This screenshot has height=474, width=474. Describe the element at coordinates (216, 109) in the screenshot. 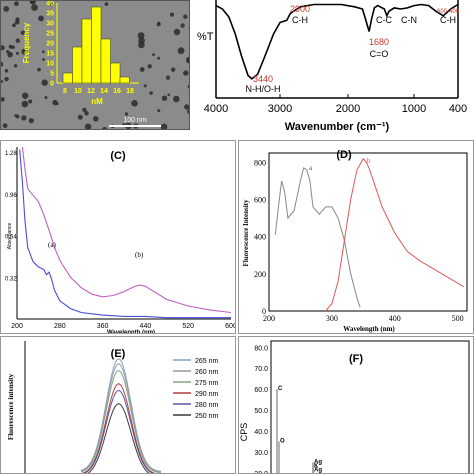

I see `ftir-x-tick-label: 4000` at that location.